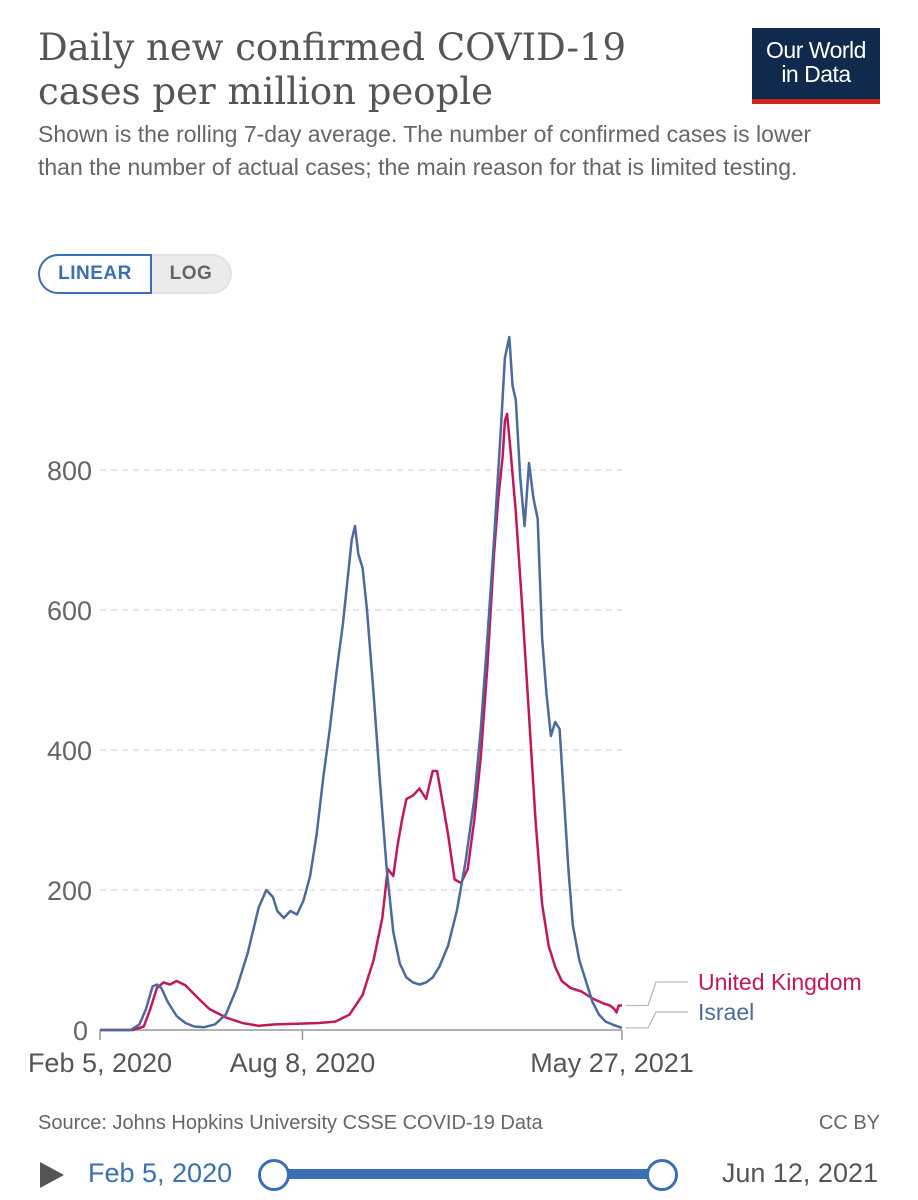 The image size is (918, 1200). I want to click on timeline-end-date: Jun 12, 2021, so click(799, 1173).